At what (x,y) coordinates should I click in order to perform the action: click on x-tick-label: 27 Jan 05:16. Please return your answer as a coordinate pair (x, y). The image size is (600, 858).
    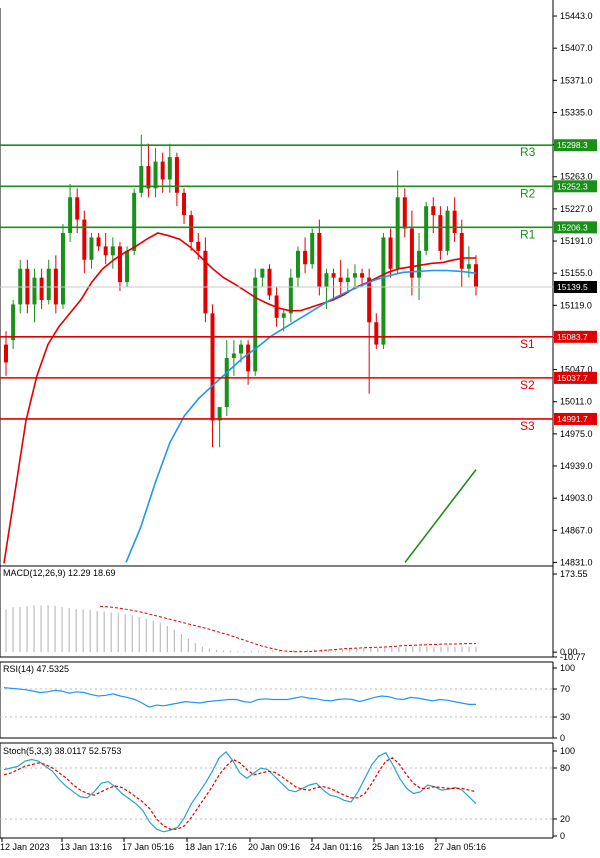
    Looking at the image, I should click on (460, 847).